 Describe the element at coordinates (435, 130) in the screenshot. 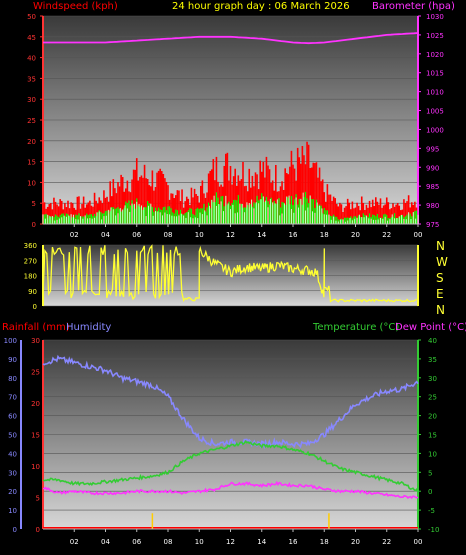

I see `barometer-tick-label: 1000` at that location.